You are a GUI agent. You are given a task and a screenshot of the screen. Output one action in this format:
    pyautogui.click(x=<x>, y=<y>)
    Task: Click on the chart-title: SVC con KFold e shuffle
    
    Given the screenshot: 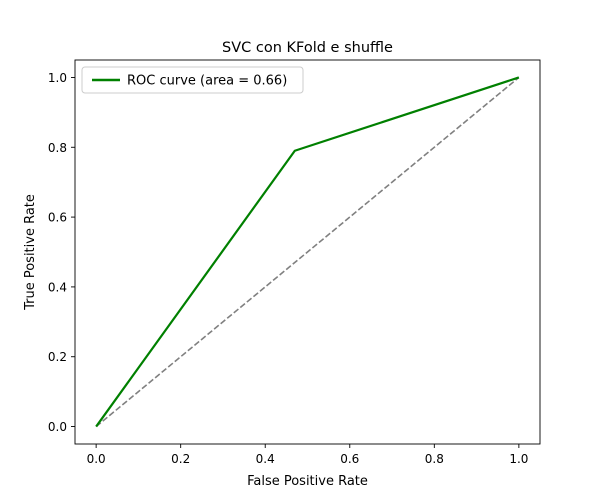 What is the action you would take?
    pyautogui.click(x=307, y=48)
    